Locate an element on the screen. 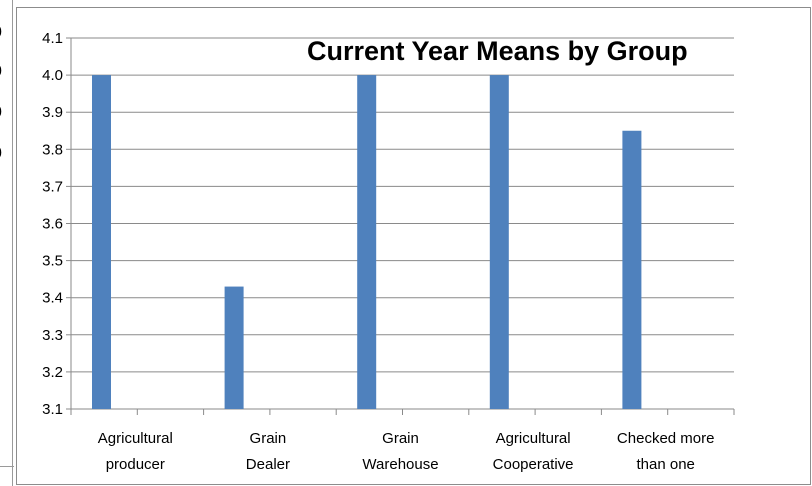  y-tick-label: 3.9 is located at coordinates (52, 112).